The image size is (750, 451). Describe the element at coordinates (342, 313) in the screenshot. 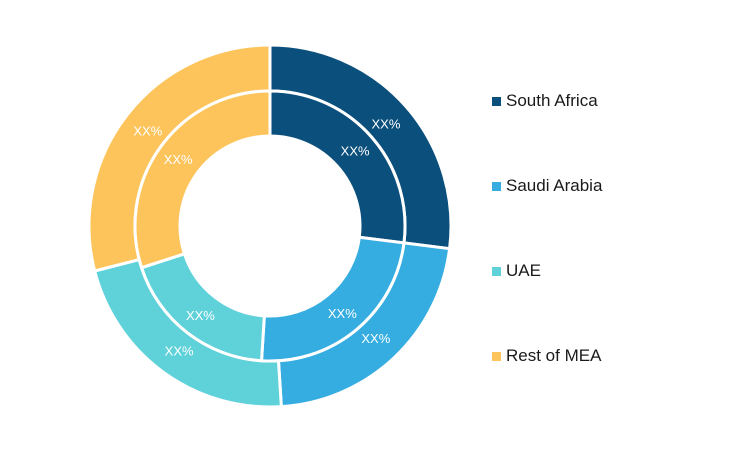

I see `inner-ring-label-saudi-arabia: XX%` at that location.